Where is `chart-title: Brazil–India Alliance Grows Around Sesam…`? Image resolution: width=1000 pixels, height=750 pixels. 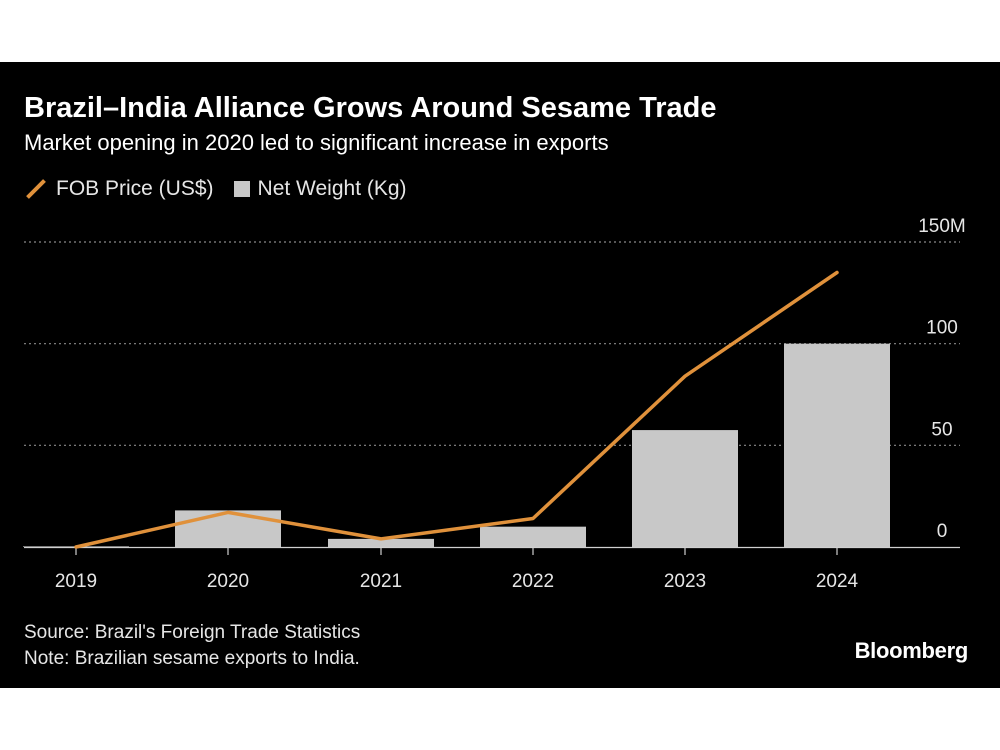
chart-title: Brazil–India Alliance Grows Around Sesam… is located at coordinates (370, 108).